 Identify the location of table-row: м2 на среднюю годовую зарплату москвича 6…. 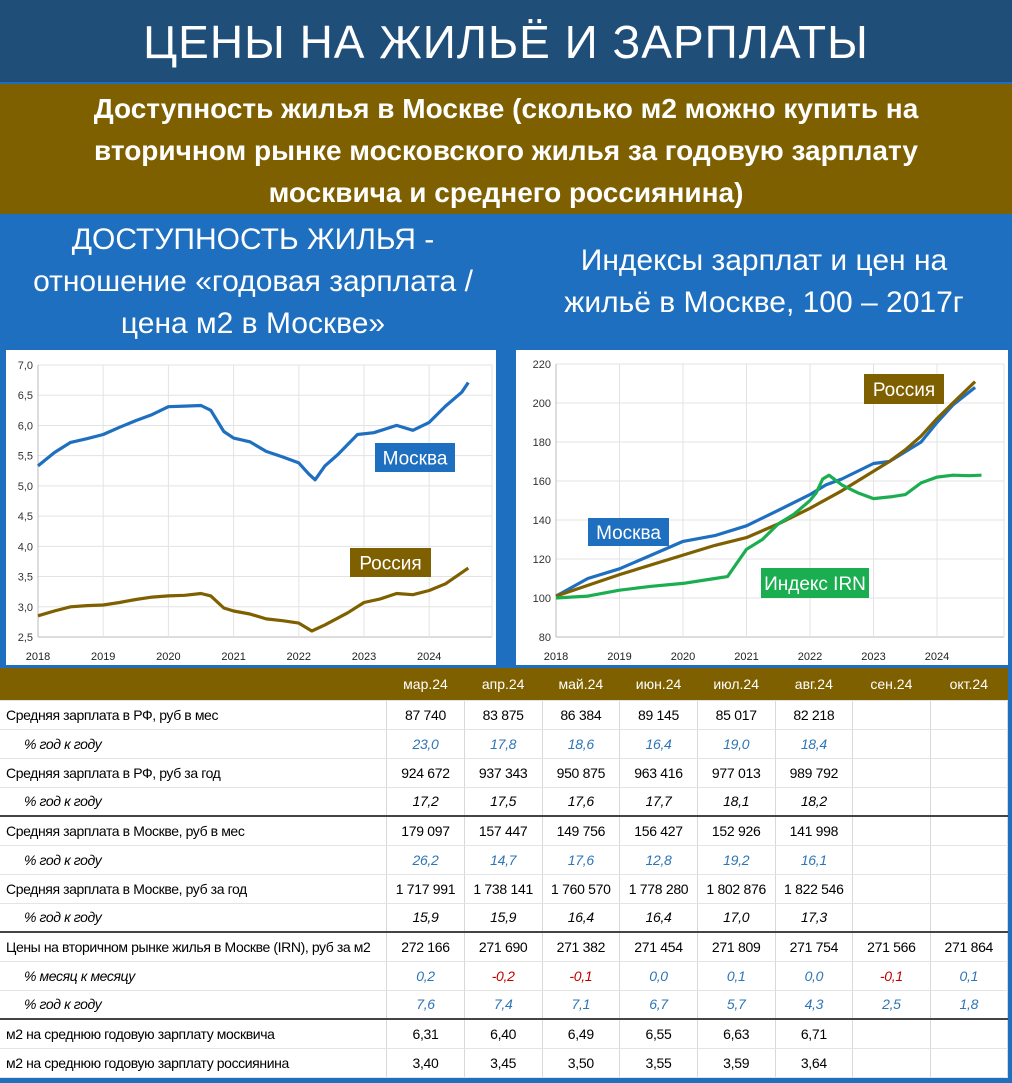
(504, 1034).